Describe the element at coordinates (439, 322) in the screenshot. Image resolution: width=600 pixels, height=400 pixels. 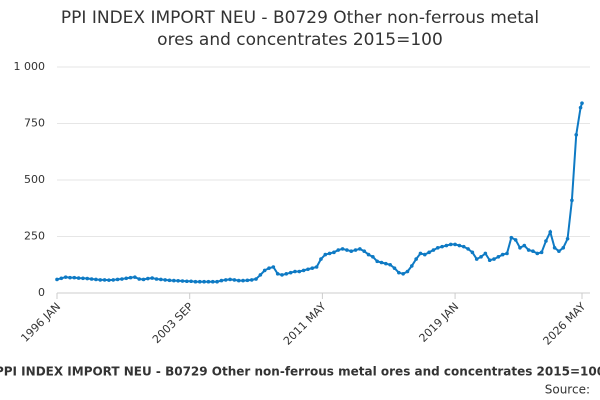
I see `x-tick-label: 2019 JAN` at that location.